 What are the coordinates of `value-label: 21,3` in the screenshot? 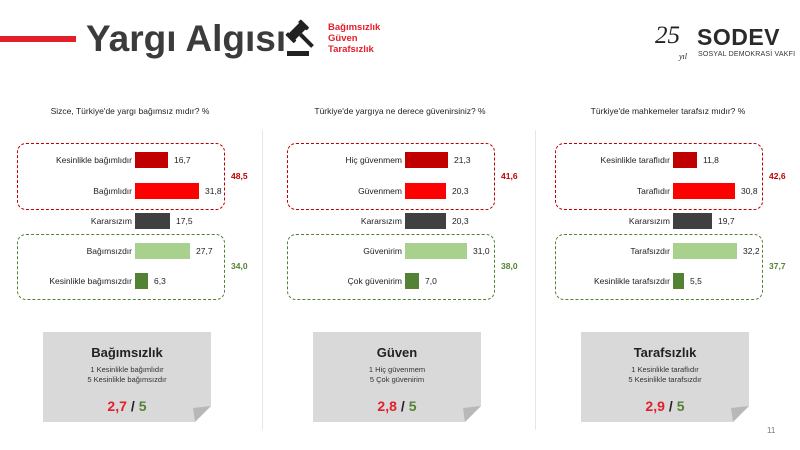 It's located at (462, 160).